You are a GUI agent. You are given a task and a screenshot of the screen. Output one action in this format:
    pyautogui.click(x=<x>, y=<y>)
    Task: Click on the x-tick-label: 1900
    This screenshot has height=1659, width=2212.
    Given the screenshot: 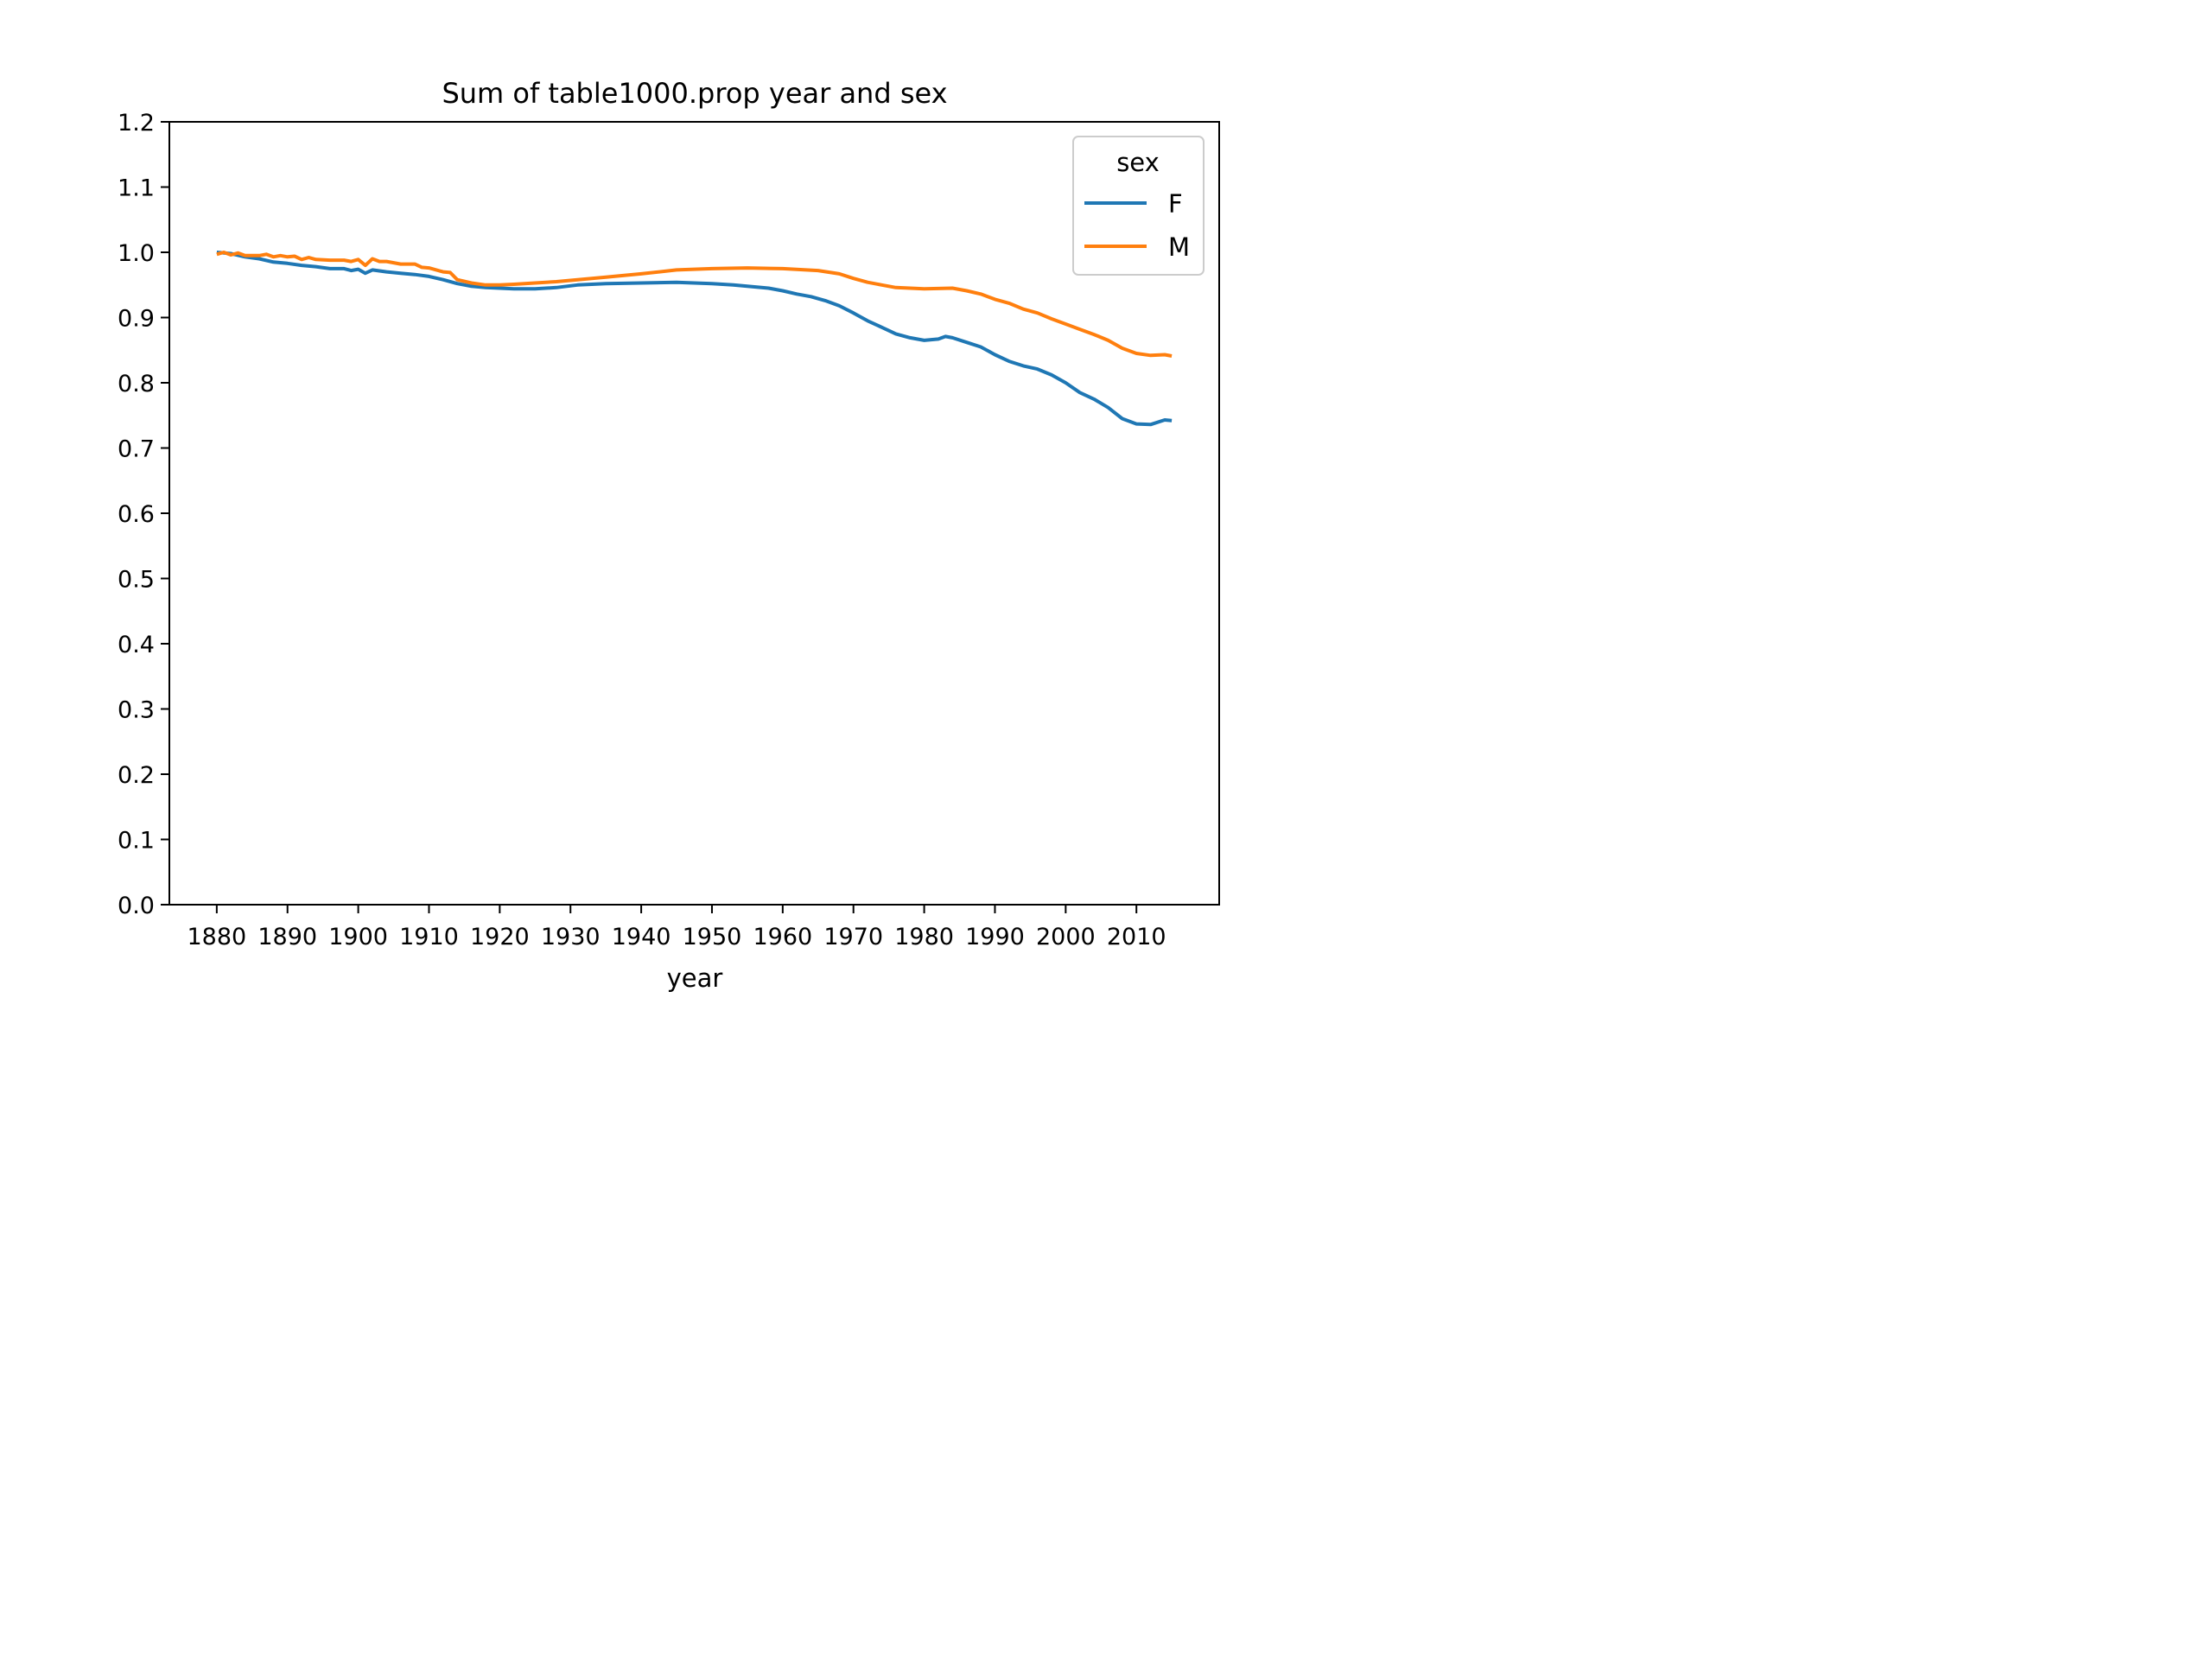 What is the action you would take?
    pyautogui.click(x=358, y=937)
    